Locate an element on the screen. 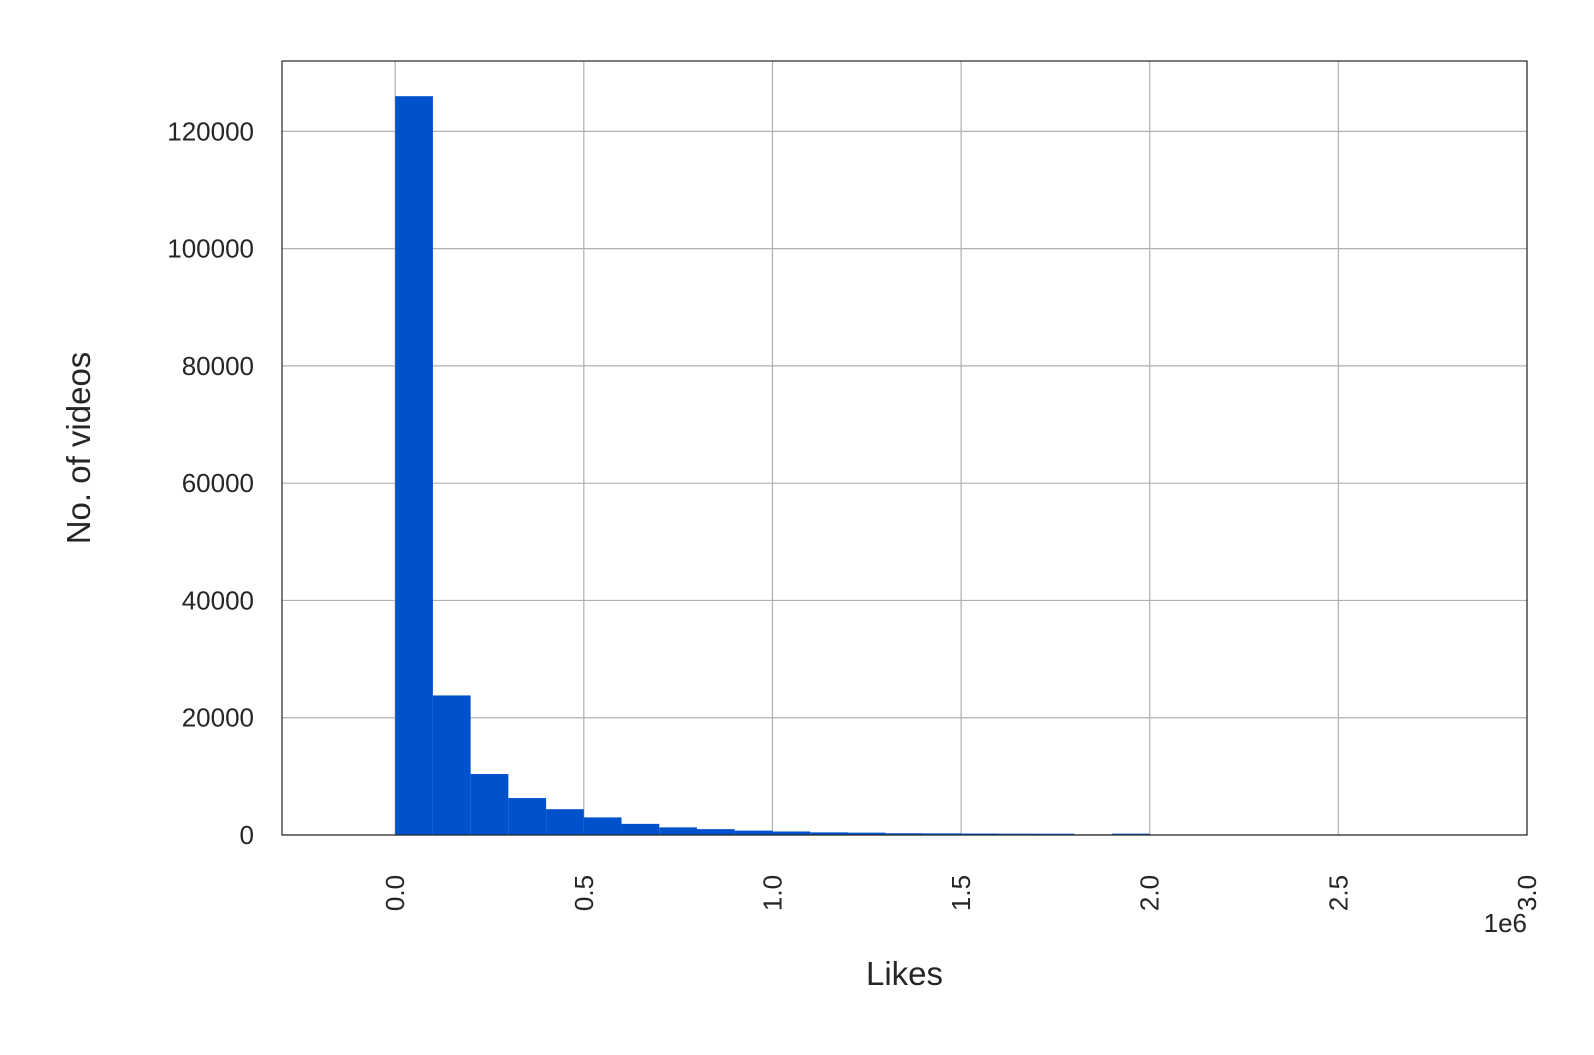 The height and width of the screenshot is (1055, 1594). x-tick-label: 2.5 is located at coordinates (1338, 893).